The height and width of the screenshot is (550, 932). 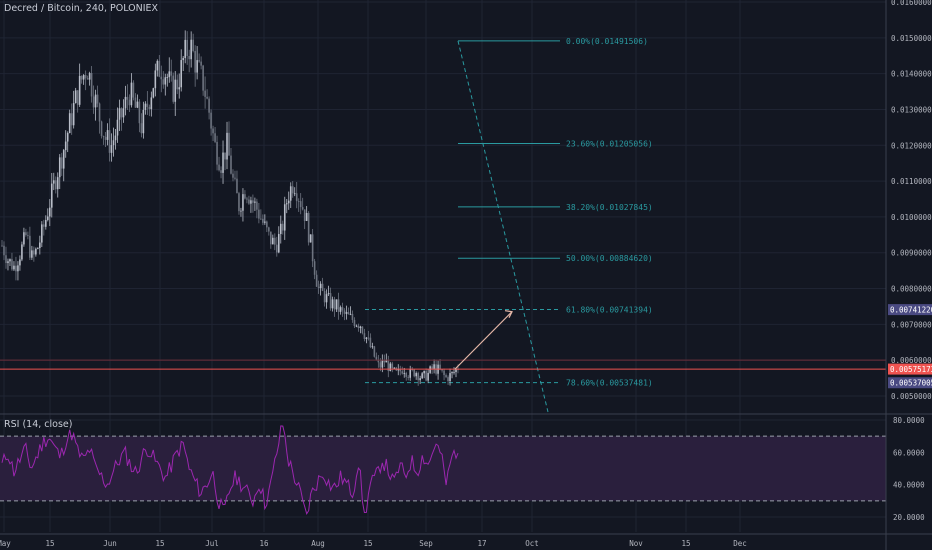 What do you see at coordinates (911, 369) in the screenshot?
I see `price-badge-label: 0.00575173` at bounding box center [911, 369].